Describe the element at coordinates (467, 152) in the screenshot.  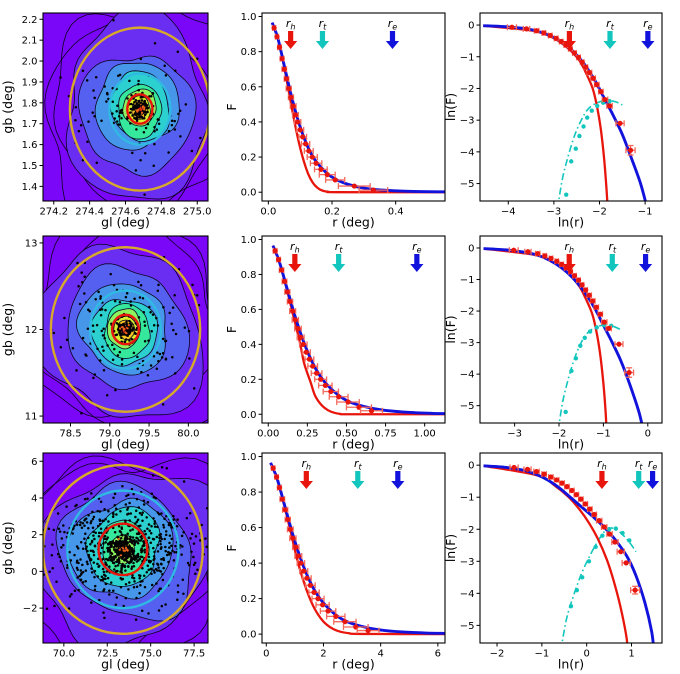
I see `y-tick-label: −4` at that location.